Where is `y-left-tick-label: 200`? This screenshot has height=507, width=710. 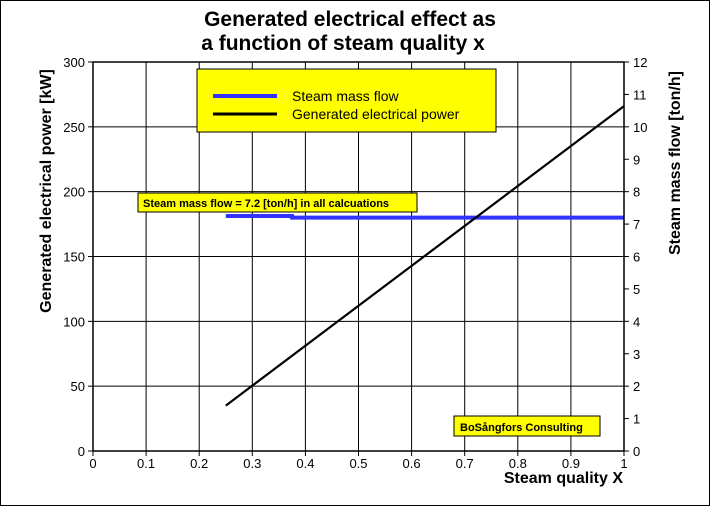
y-left-tick-label: 200 is located at coordinates (74, 192).